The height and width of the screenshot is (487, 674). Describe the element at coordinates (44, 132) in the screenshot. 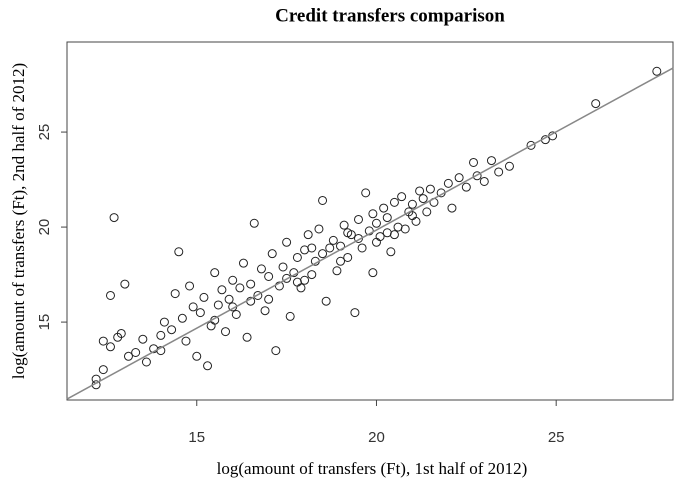

I see `y-tick-label: 25` at that location.